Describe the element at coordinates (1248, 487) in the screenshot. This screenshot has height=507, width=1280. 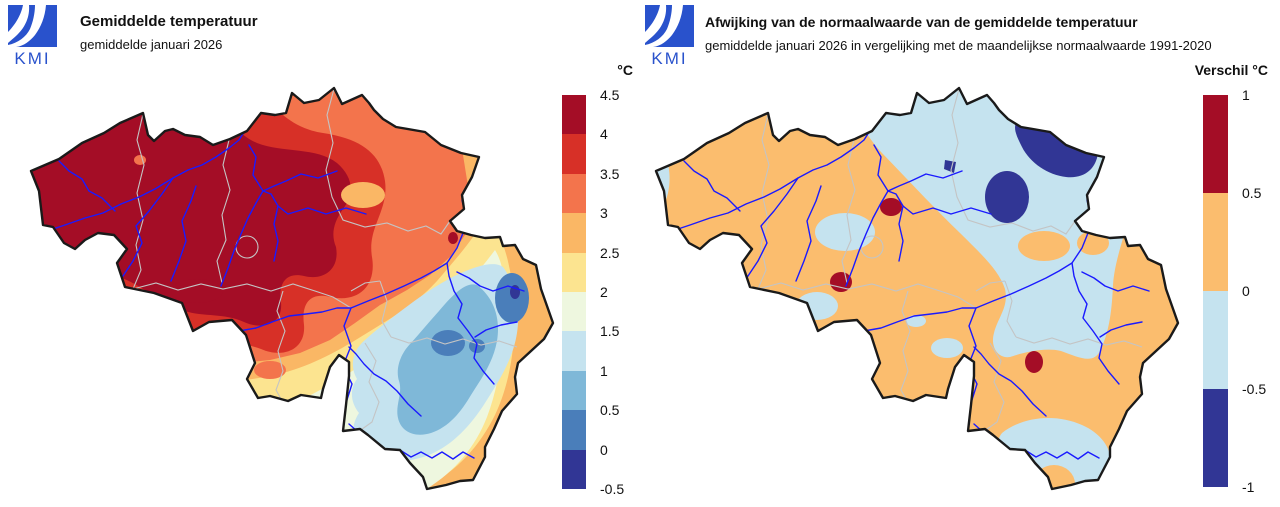
I see `legend-tick-label: -1` at that location.